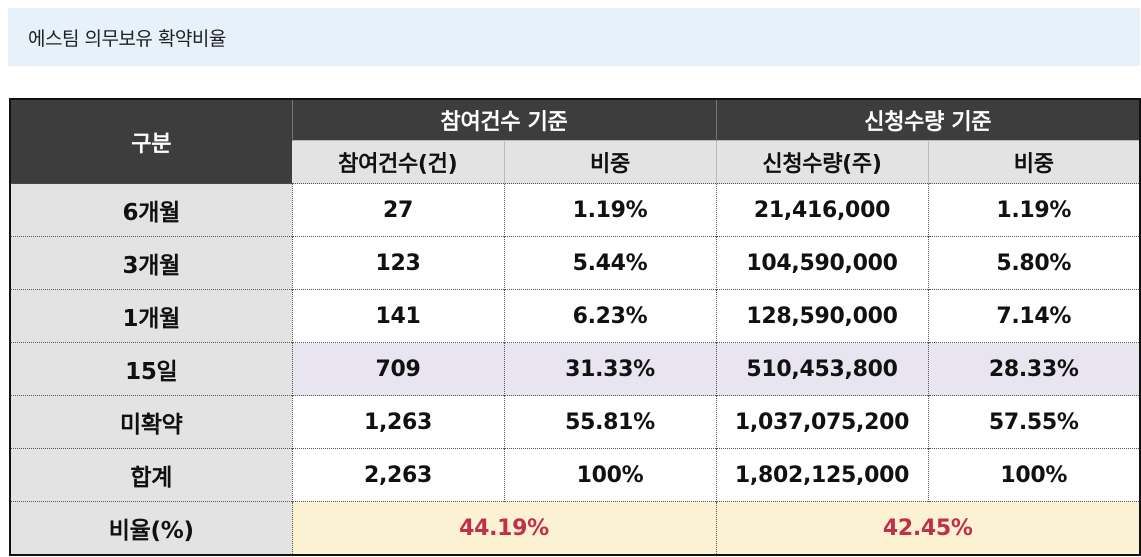  I want to click on table-cell: 104,590,000, so click(821, 263).